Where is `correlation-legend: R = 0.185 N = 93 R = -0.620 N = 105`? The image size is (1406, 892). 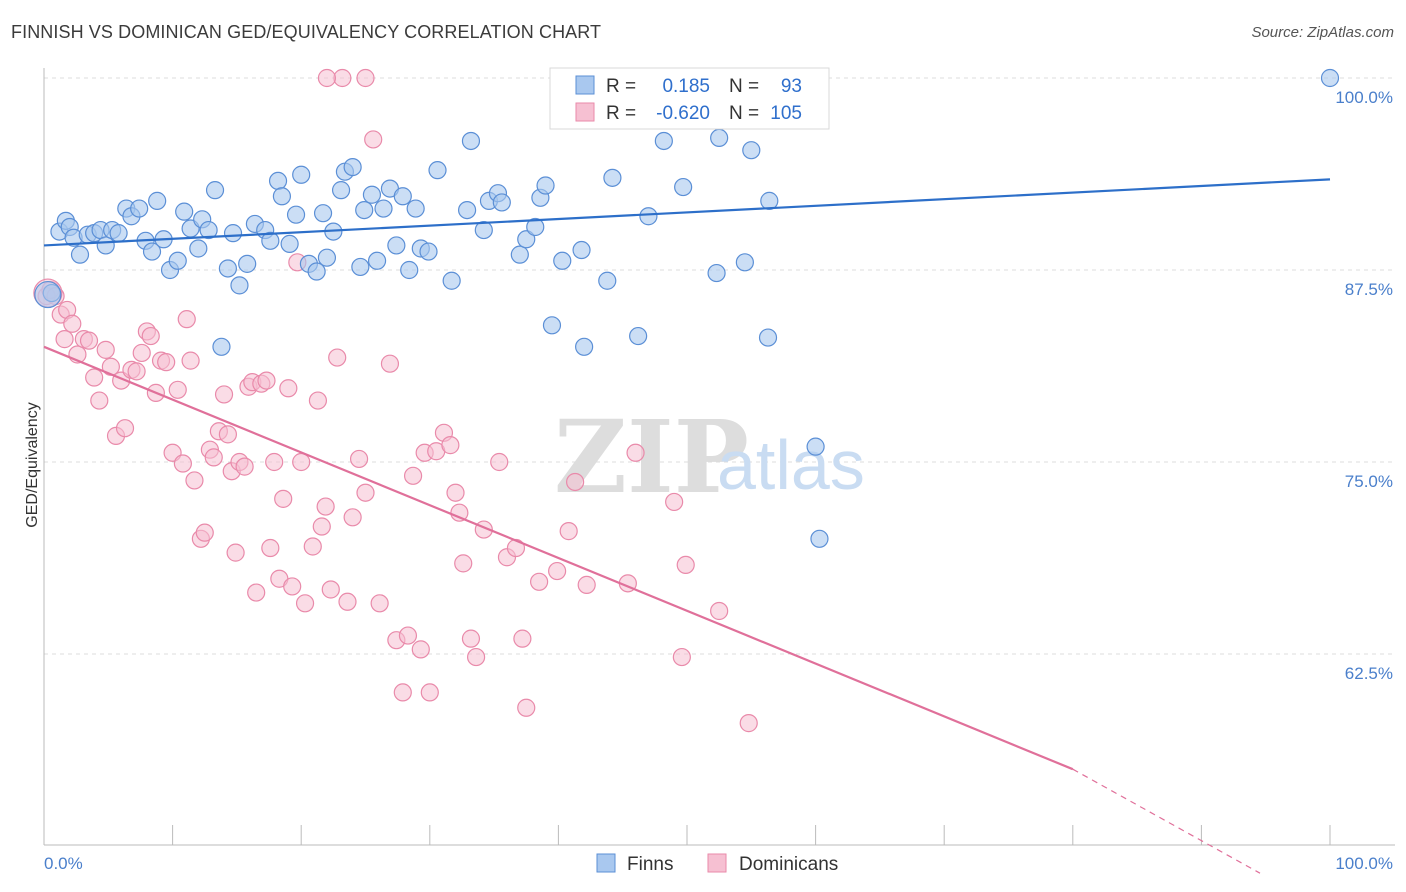 correlation-legend: R = 0.185 N = 93 R = -0.620 N = 105 is located at coordinates (689, 98).